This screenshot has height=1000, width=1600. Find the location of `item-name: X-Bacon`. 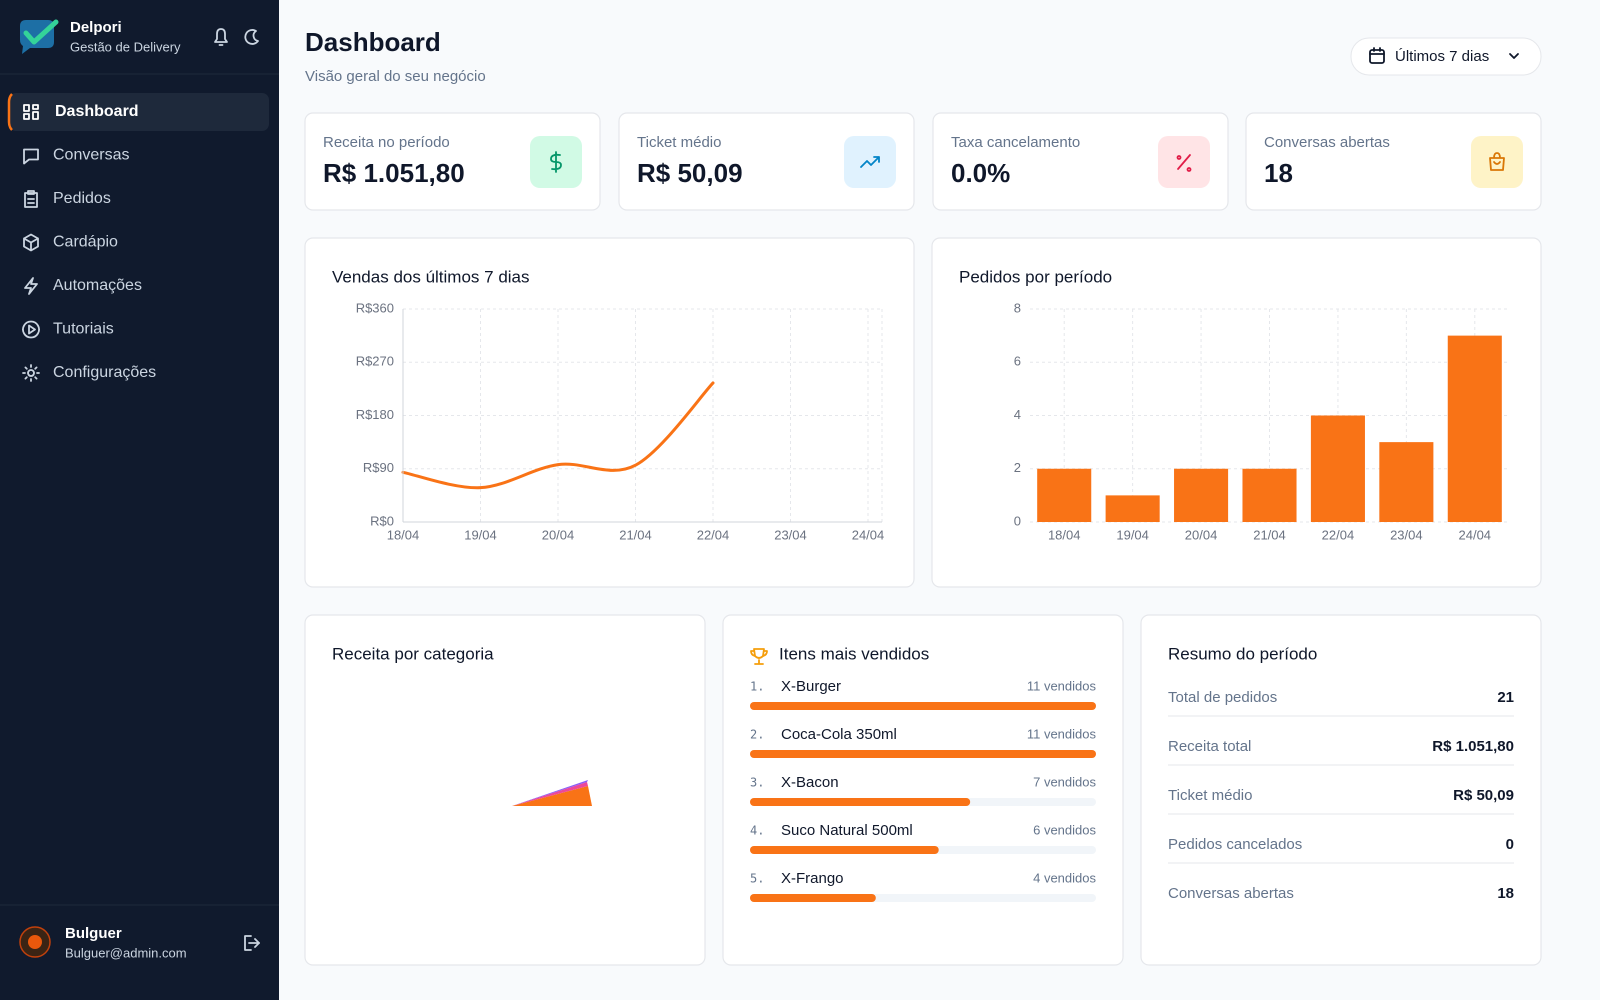

item-name: X-Bacon is located at coordinates (810, 782).